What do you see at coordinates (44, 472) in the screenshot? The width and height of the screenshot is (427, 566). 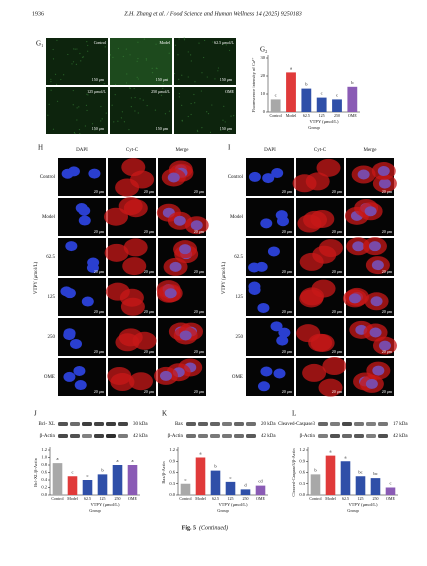 I see `y-tick-label: 0.6` at bounding box center [44, 472].